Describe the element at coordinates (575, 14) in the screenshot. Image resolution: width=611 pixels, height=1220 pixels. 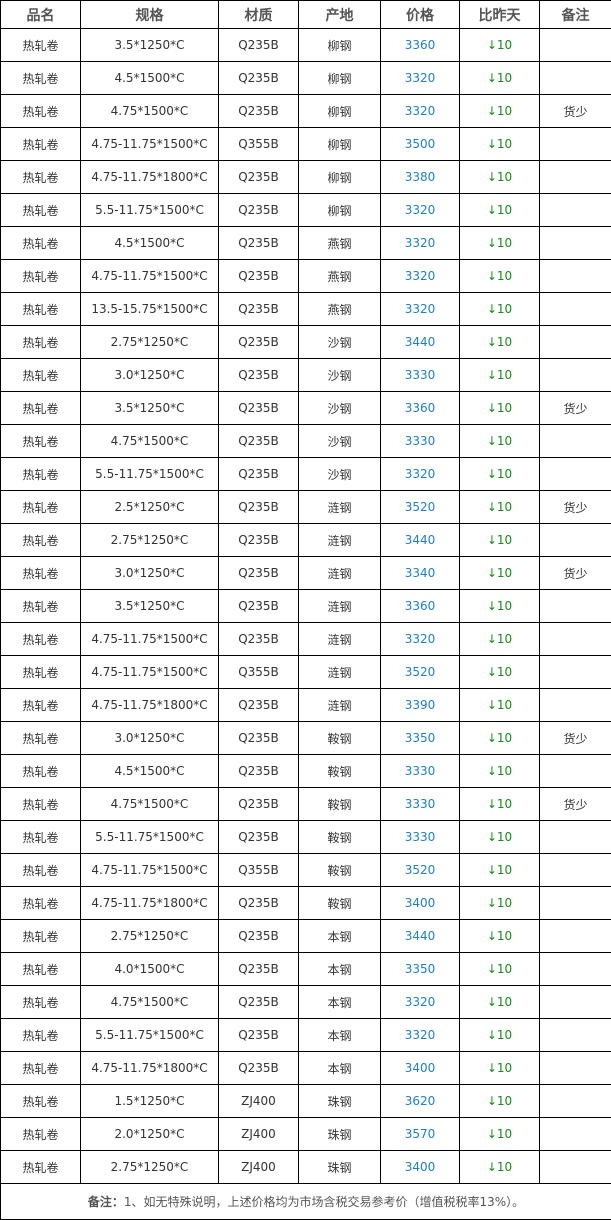
I see `header-remark: 备注` at that location.